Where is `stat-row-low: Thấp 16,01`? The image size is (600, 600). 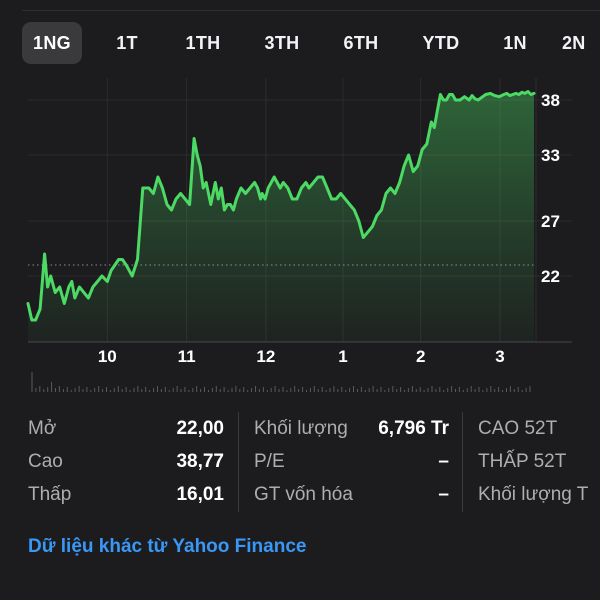 stat-row-low: Thấp 16,01 is located at coordinates (126, 495).